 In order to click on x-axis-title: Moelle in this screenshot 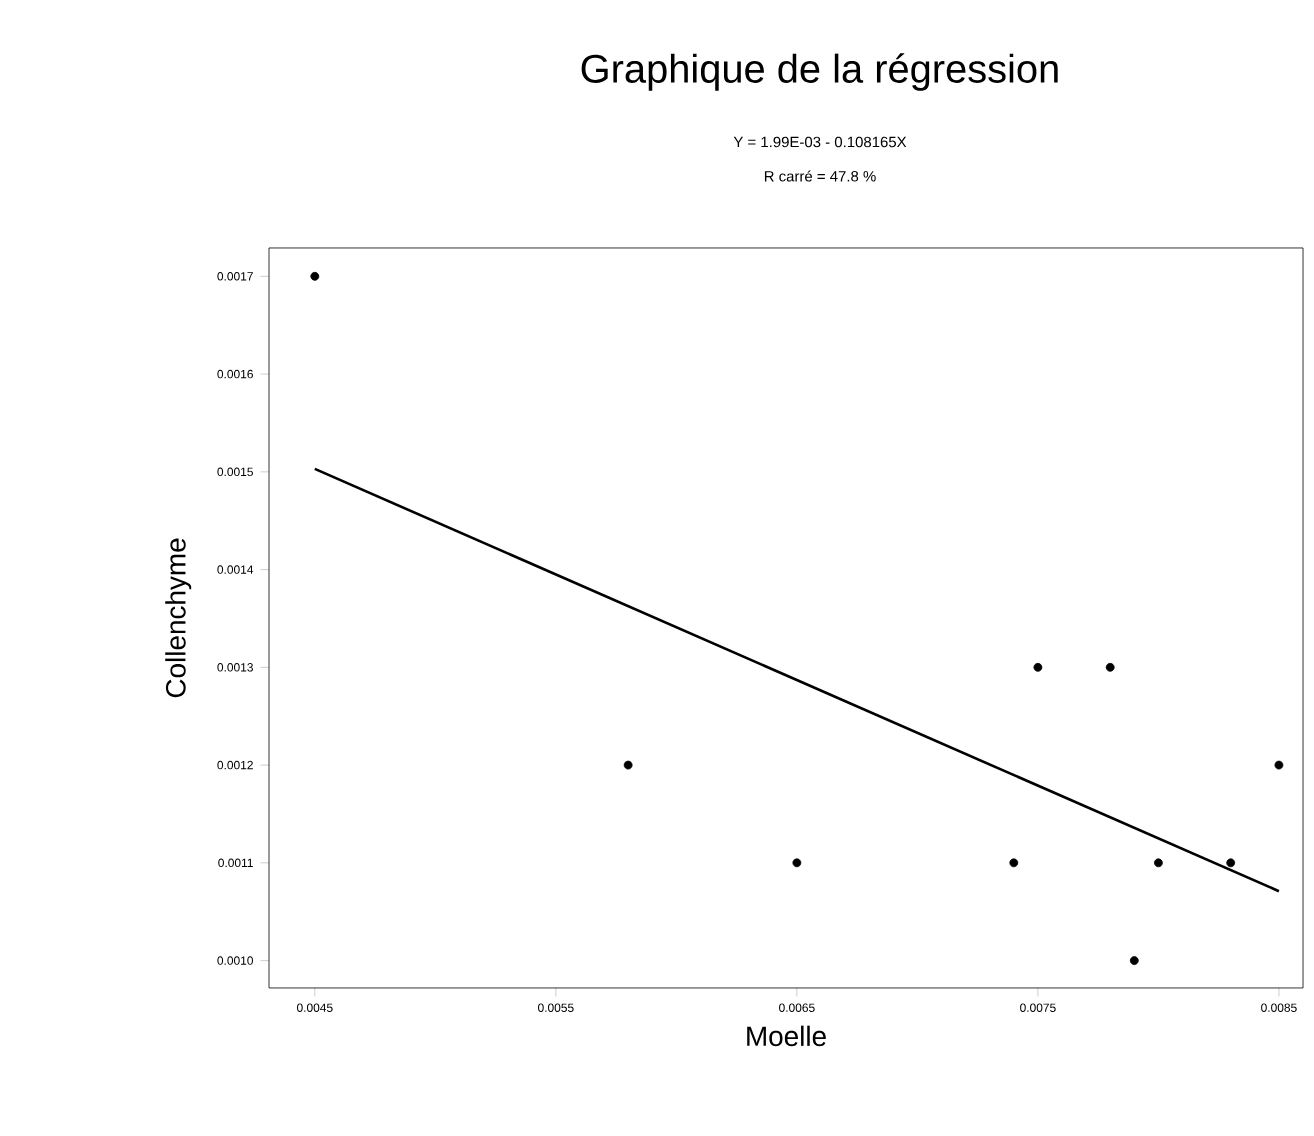, I will do `click(786, 1036)`.